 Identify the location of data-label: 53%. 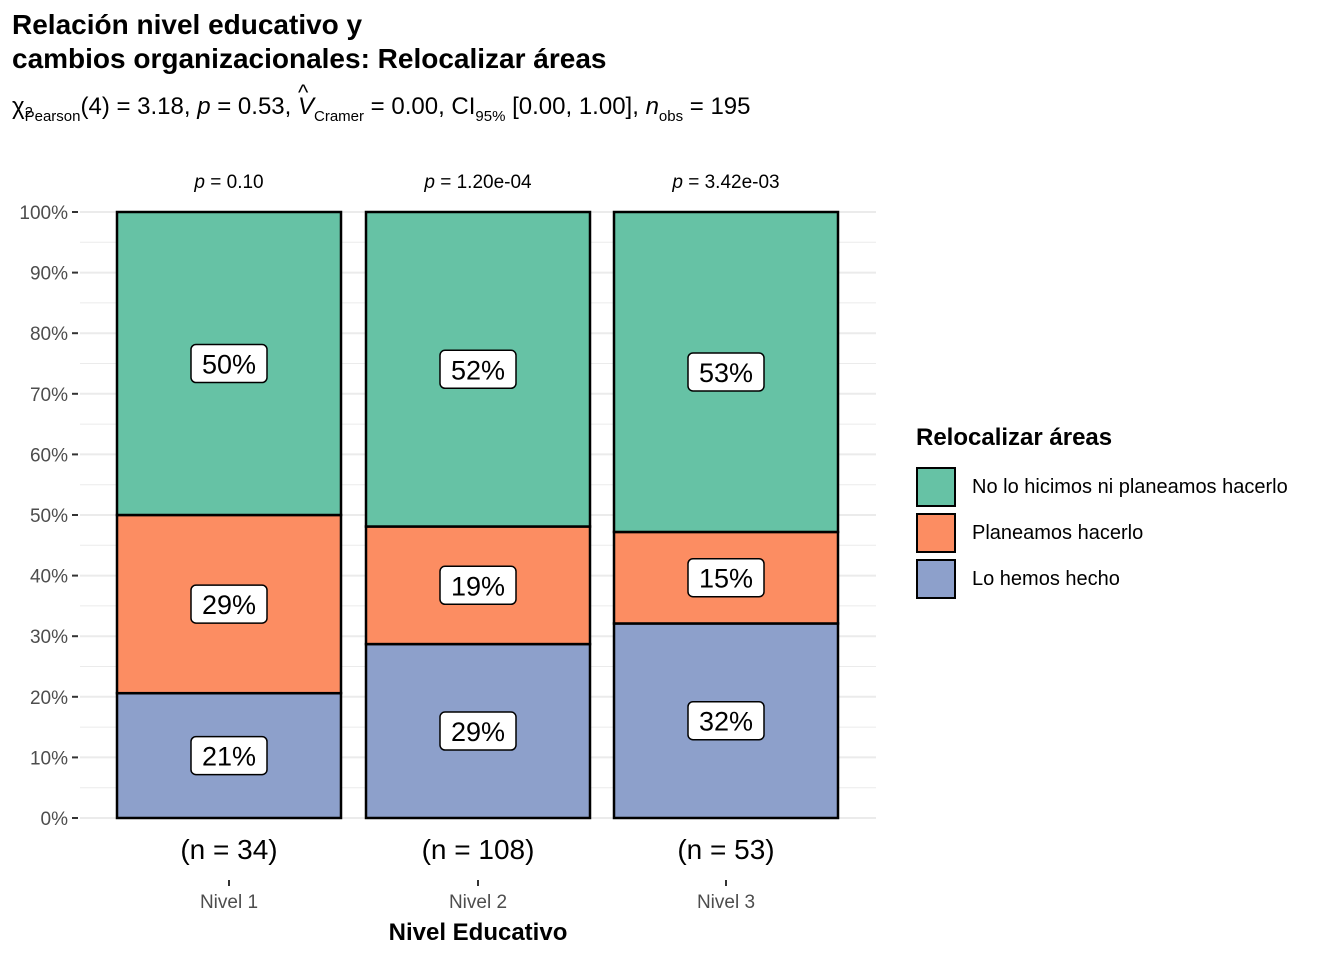
(726, 373).